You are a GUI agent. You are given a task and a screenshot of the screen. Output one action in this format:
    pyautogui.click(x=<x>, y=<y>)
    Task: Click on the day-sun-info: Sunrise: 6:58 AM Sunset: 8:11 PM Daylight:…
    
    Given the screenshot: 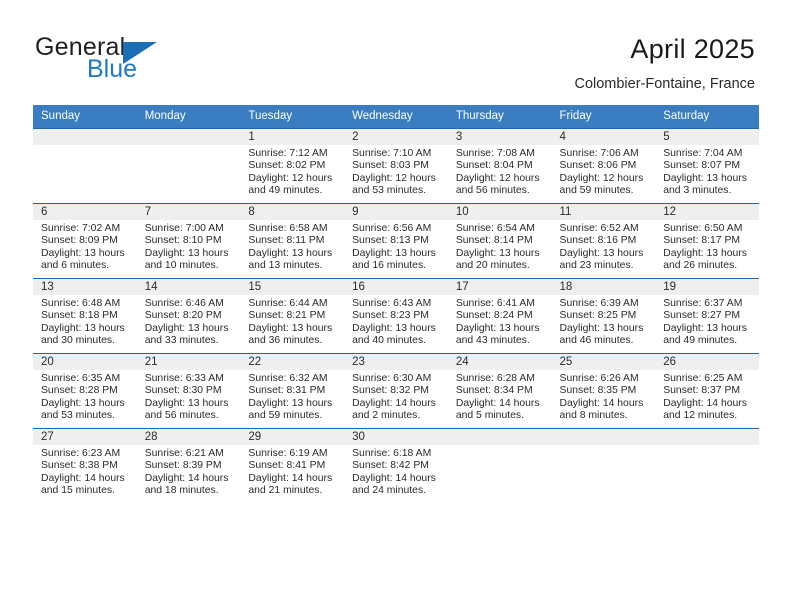 What is the action you would take?
    pyautogui.click(x=292, y=246)
    